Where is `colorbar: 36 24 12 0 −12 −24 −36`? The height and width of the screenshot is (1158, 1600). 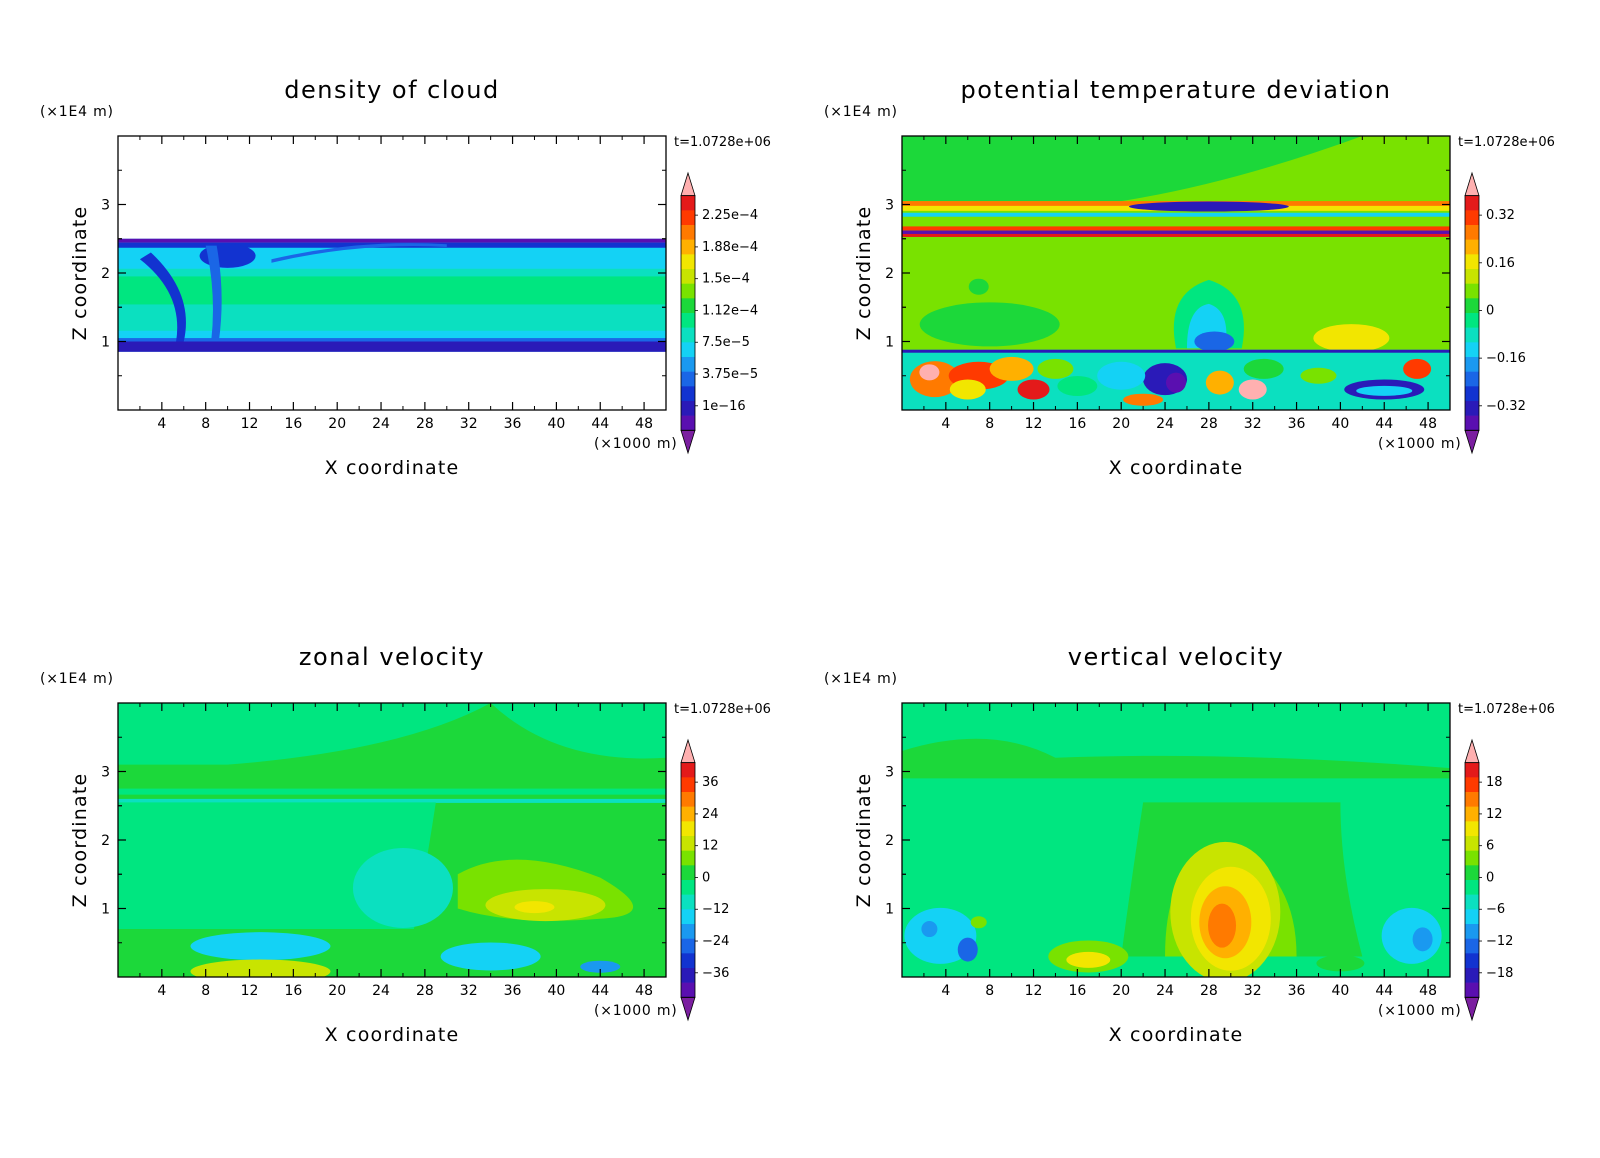
colorbar: 36 24 12 0 −12 −24 −36 is located at coordinates (704, 880).